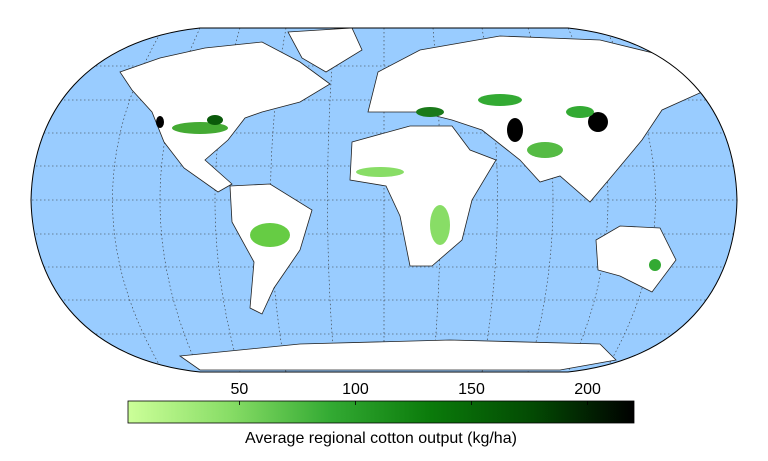 This screenshot has height=461, width=768. I want to click on colorbar-tick-label: 100, so click(355, 389).